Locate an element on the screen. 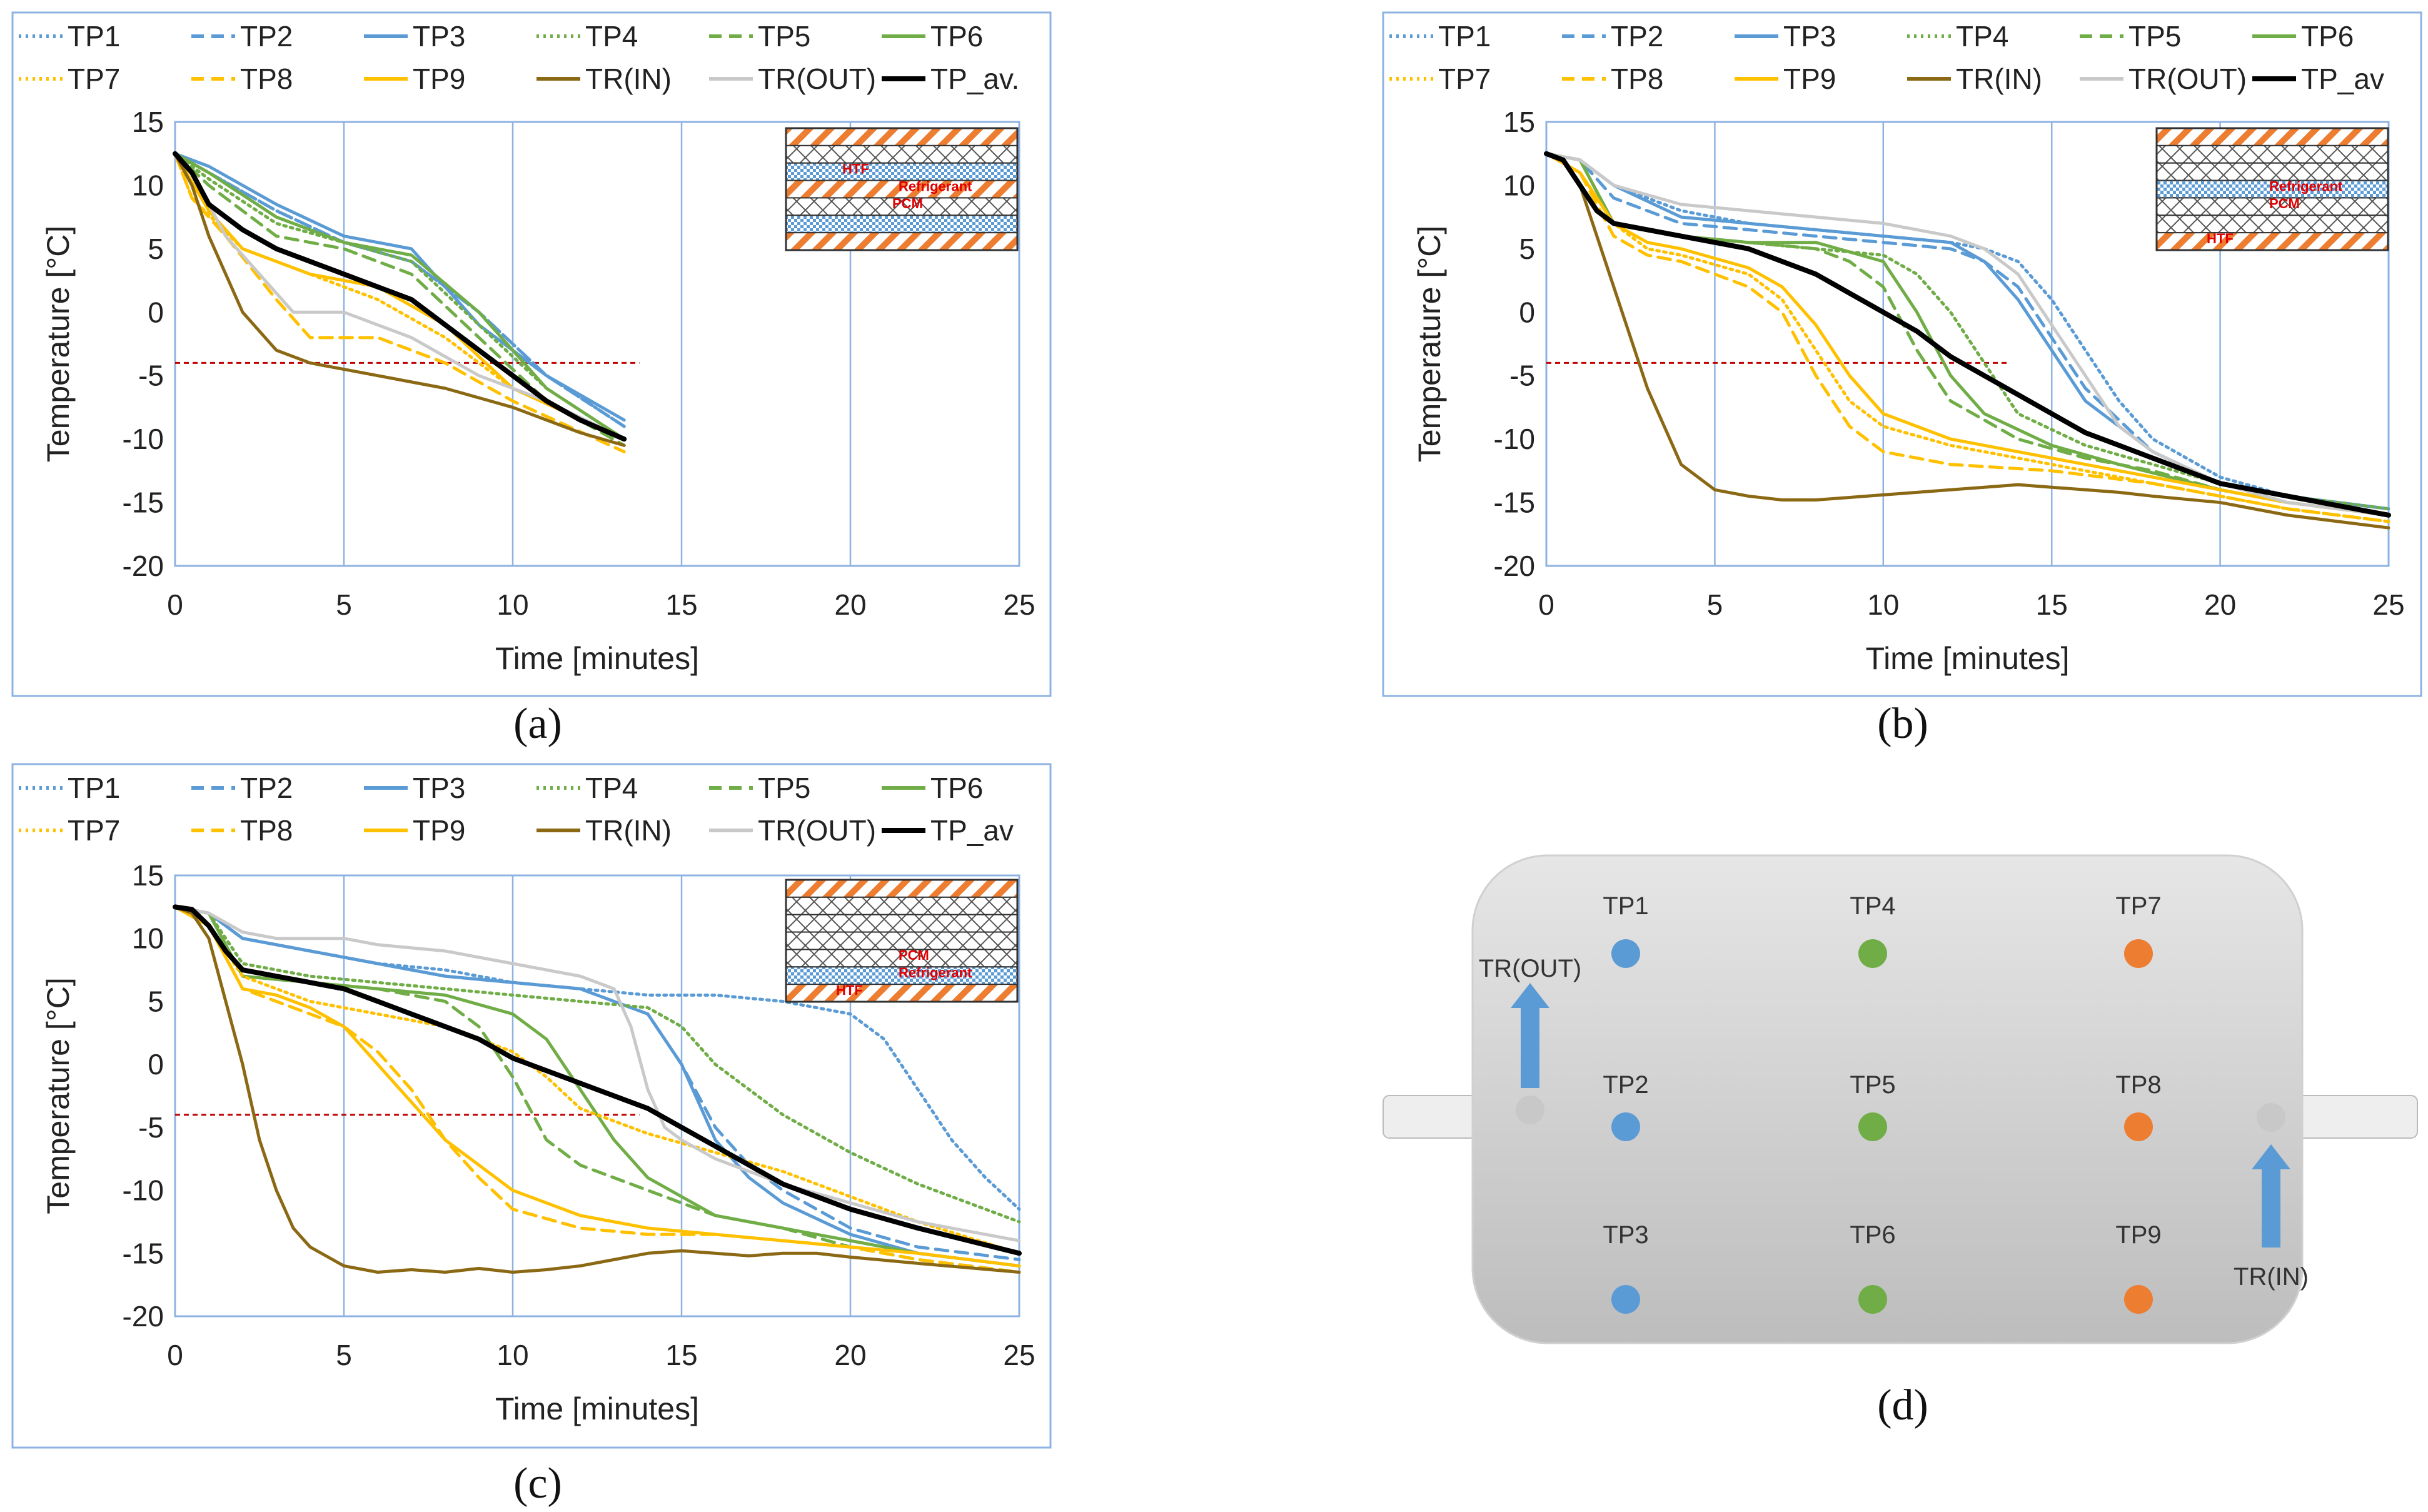  probe-label: TP3 is located at coordinates (1626, 1235).